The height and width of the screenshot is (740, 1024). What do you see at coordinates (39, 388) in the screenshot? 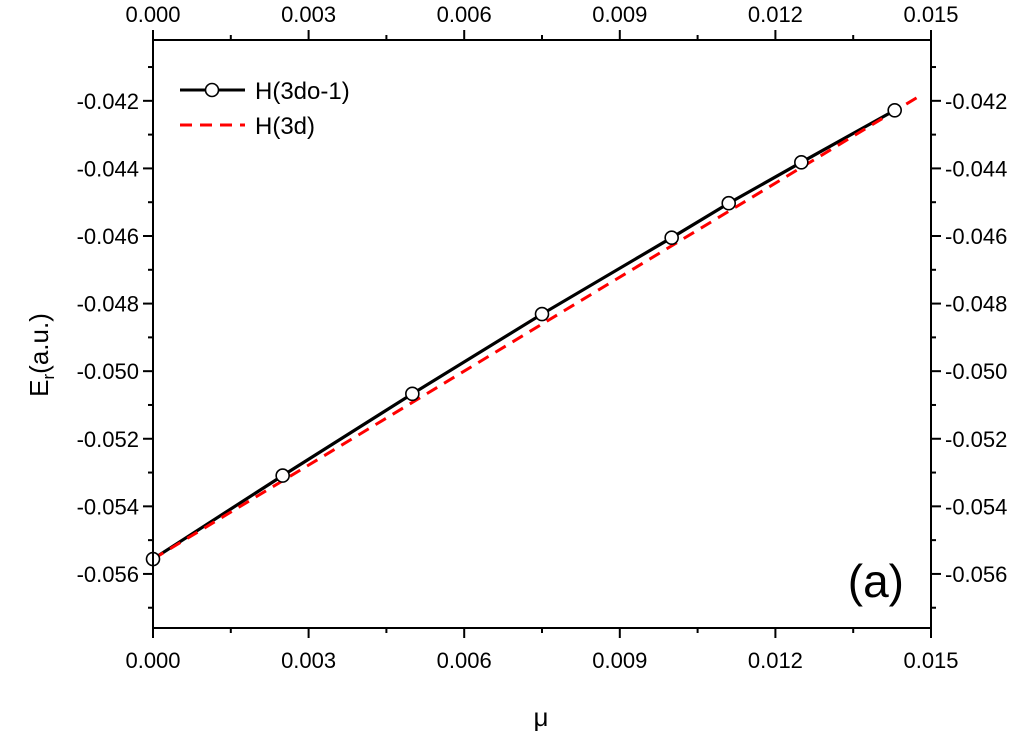
I see `y-axis-title-main: E` at bounding box center [39, 388].